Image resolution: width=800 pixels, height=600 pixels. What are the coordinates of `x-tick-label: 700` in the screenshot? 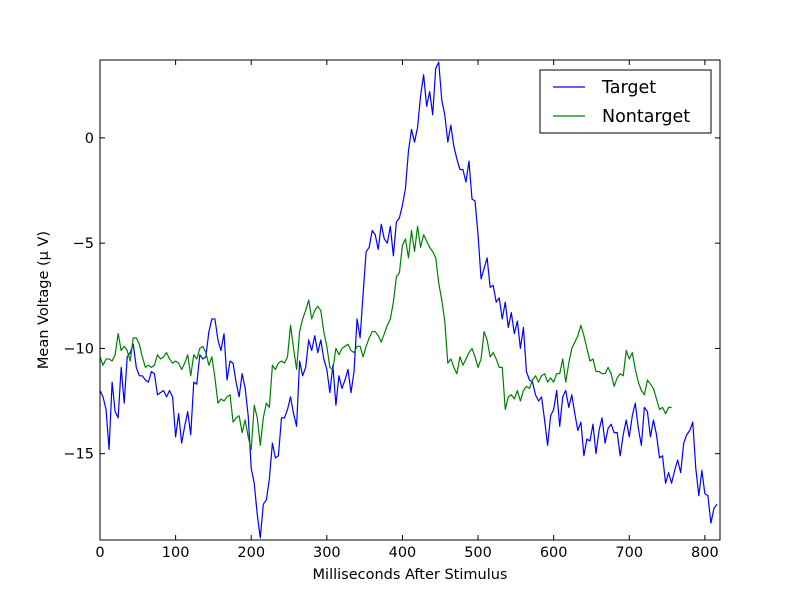 It's located at (629, 553).